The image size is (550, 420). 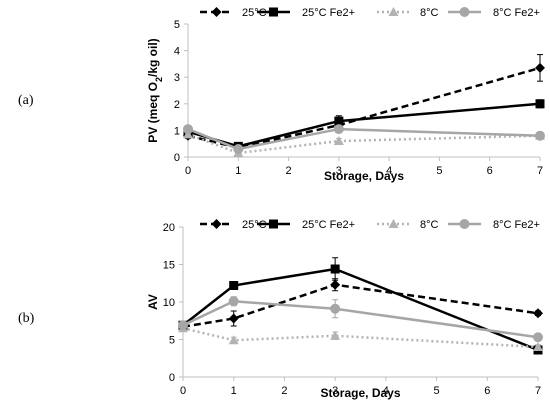 What do you see at coordinates (177, 78) in the screenshot?
I see `y-tick-label: 3` at bounding box center [177, 78].